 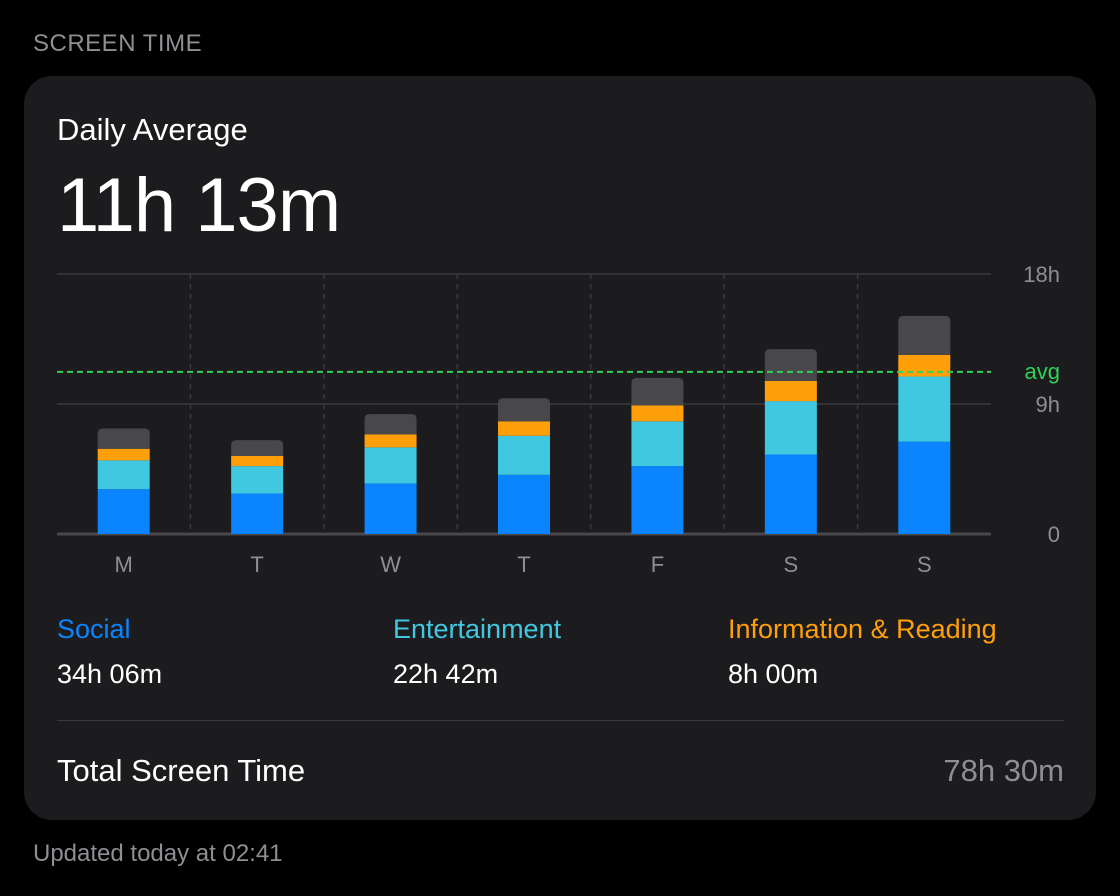 What do you see at coordinates (1054, 534) in the screenshot?
I see `y-tick-label: 0` at bounding box center [1054, 534].